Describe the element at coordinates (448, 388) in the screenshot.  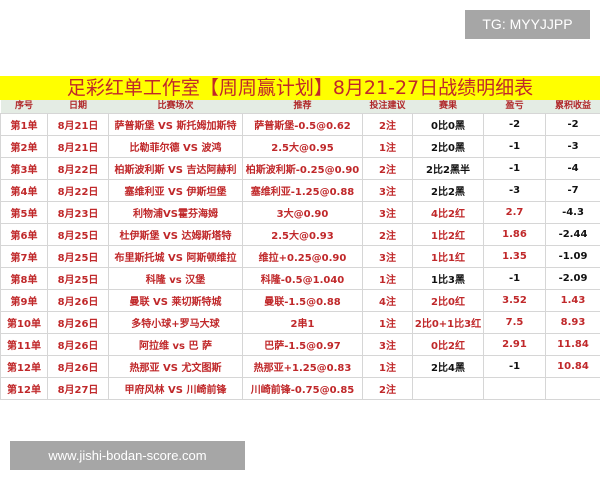
I see `cell-result` at that location.